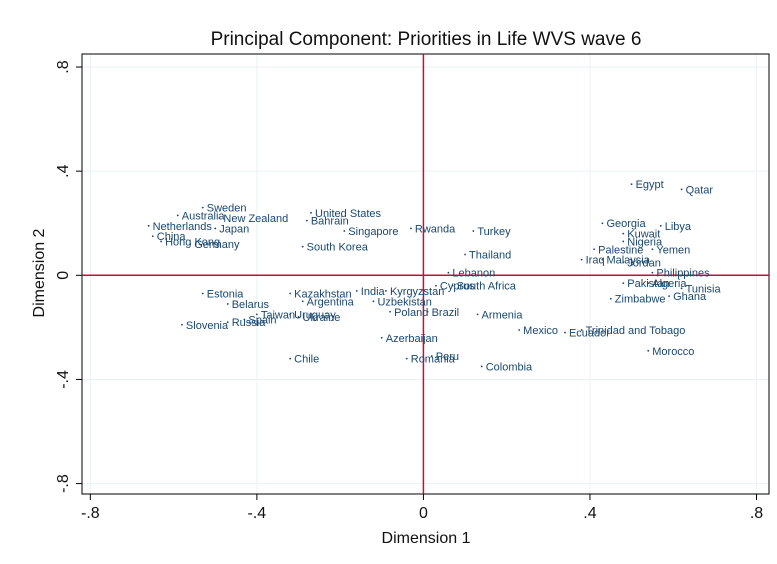 Image resolution: width=777 pixels, height=564 pixels. What do you see at coordinates (481, 366) in the screenshot?
I see `data-point-colombia` at bounding box center [481, 366].